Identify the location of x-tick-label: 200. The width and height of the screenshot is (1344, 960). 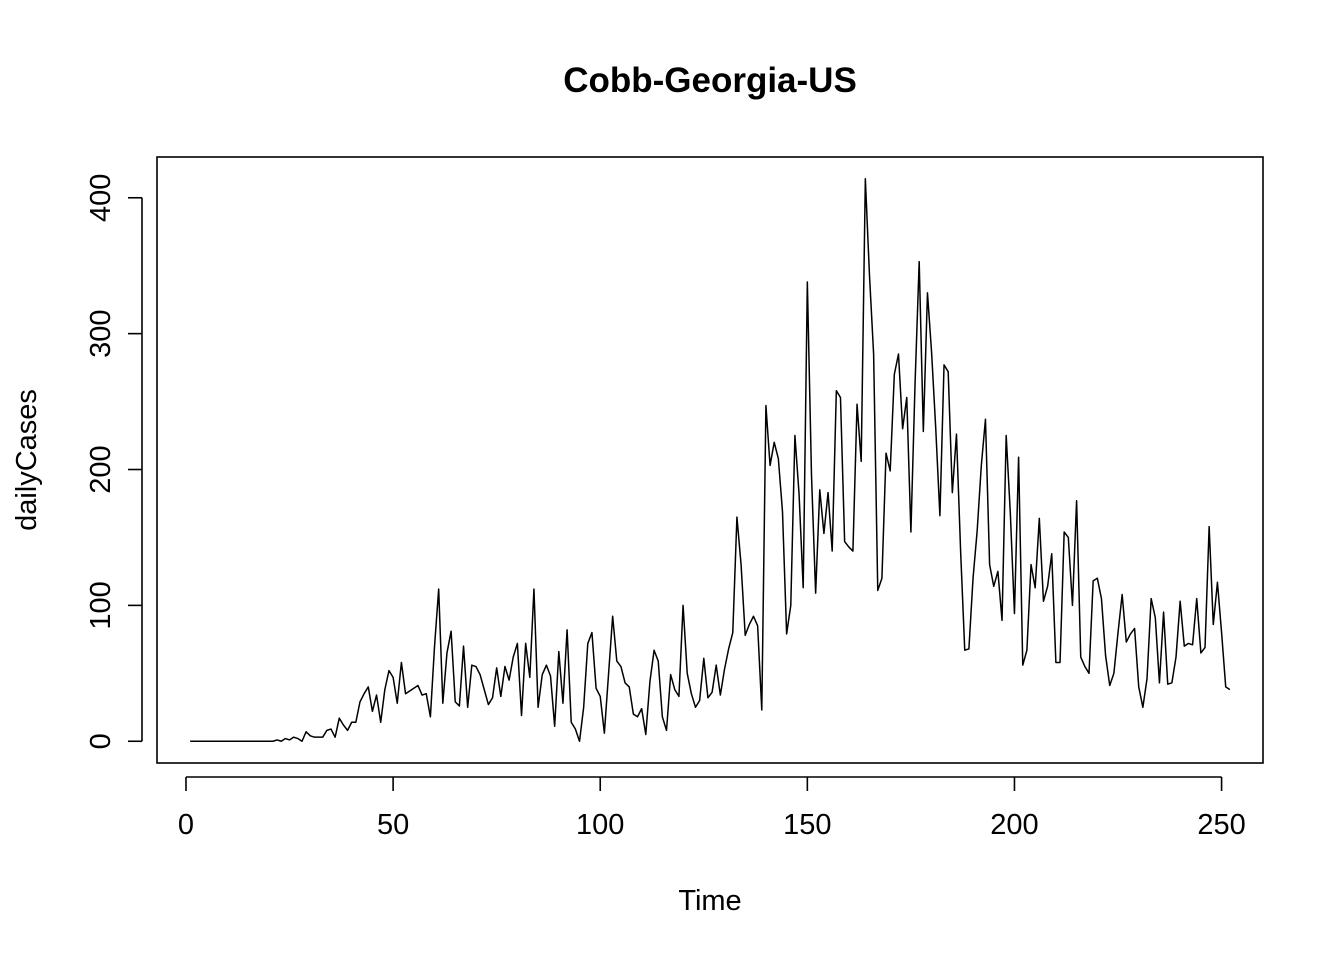
(1014, 825).